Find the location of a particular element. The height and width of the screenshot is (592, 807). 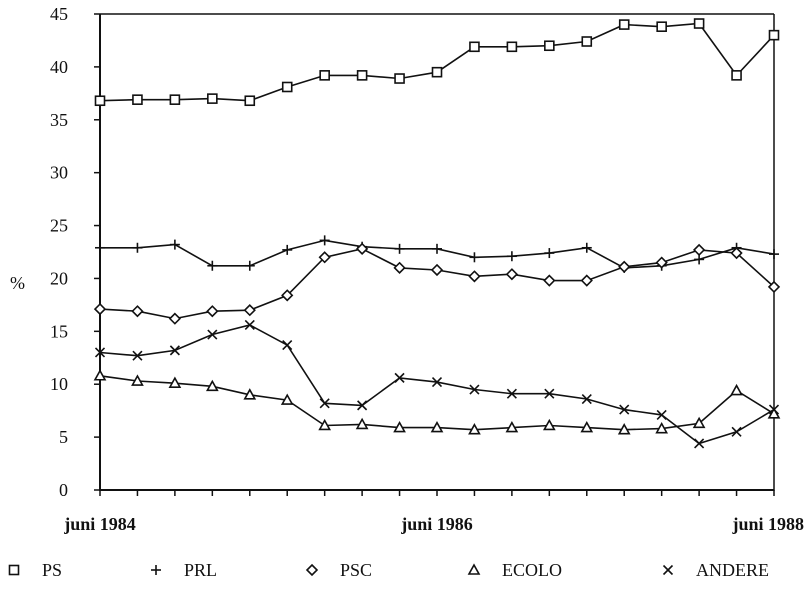

legend-marker-ps is located at coordinates (14, 570).